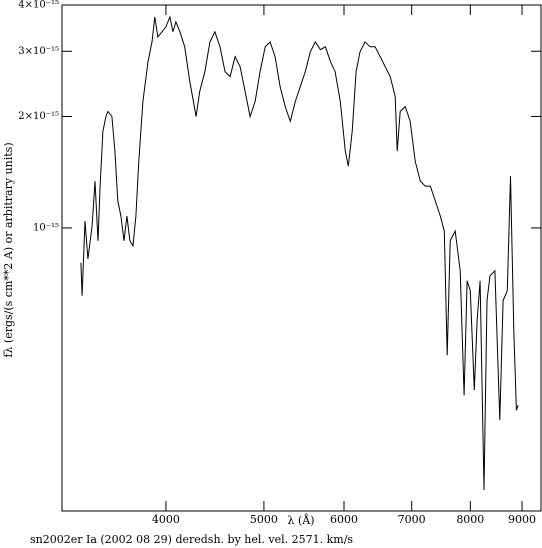 The image size is (542, 548). What do you see at coordinates (8, 249) in the screenshot?
I see `y-axis-label: fλ (ergs/(s cm**2 A) or arbitrary units)` at bounding box center [8, 249].